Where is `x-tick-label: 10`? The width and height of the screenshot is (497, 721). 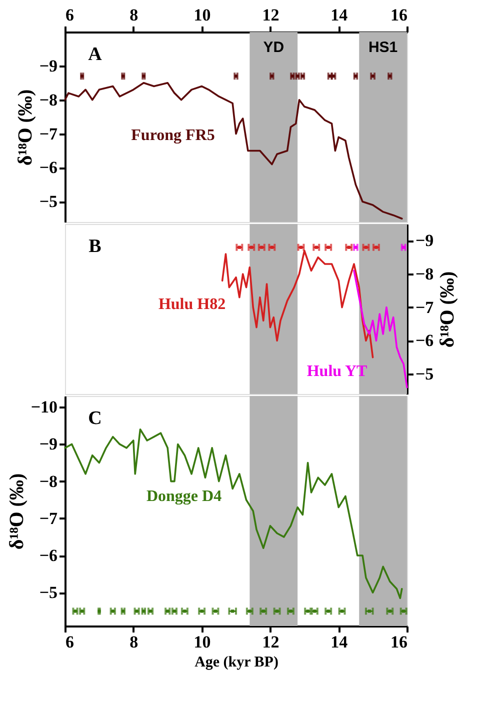 x-tick-label: 10 is located at coordinates (202, 642).